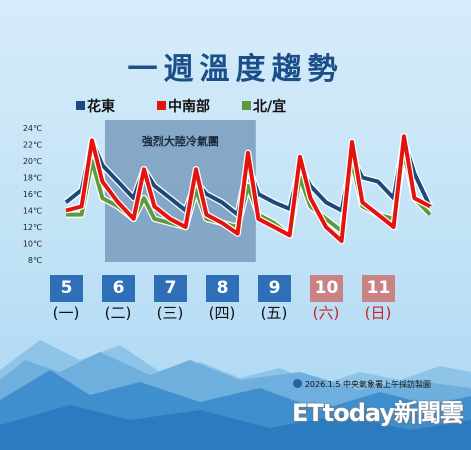 The width and height of the screenshot is (471, 450). Describe the element at coordinates (189, 107) in the screenshot. I see `legend-label-central-south: 中南部` at that location.